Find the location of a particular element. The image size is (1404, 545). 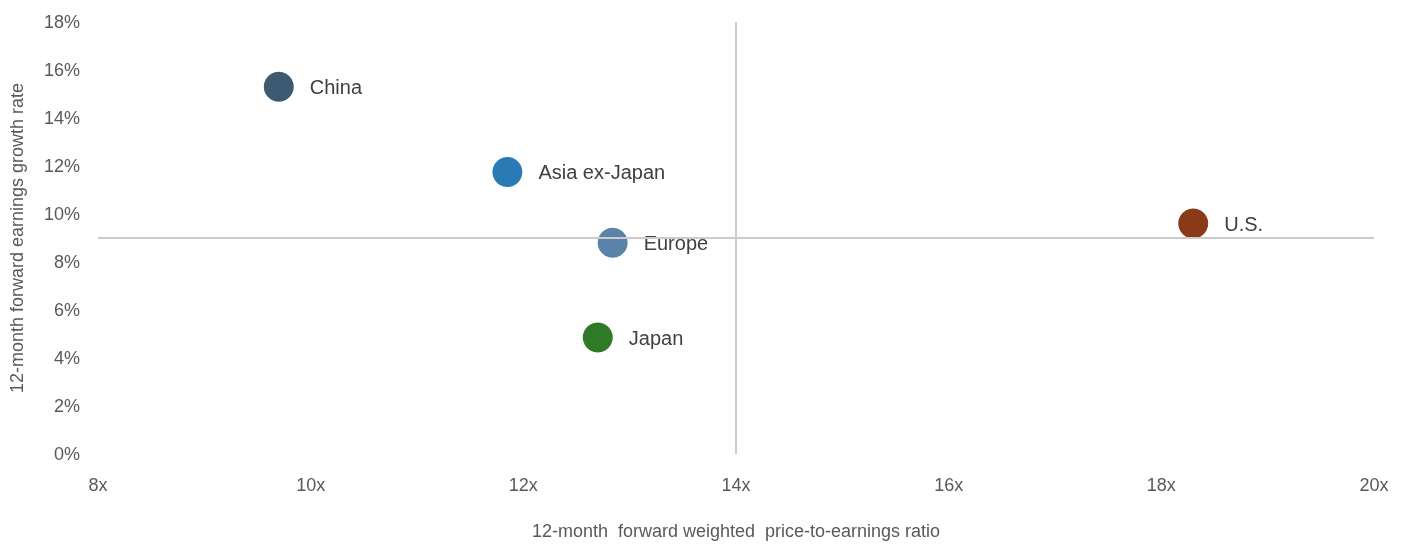

series-label: Asia ex-Japan is located at coordinates (602, 172).